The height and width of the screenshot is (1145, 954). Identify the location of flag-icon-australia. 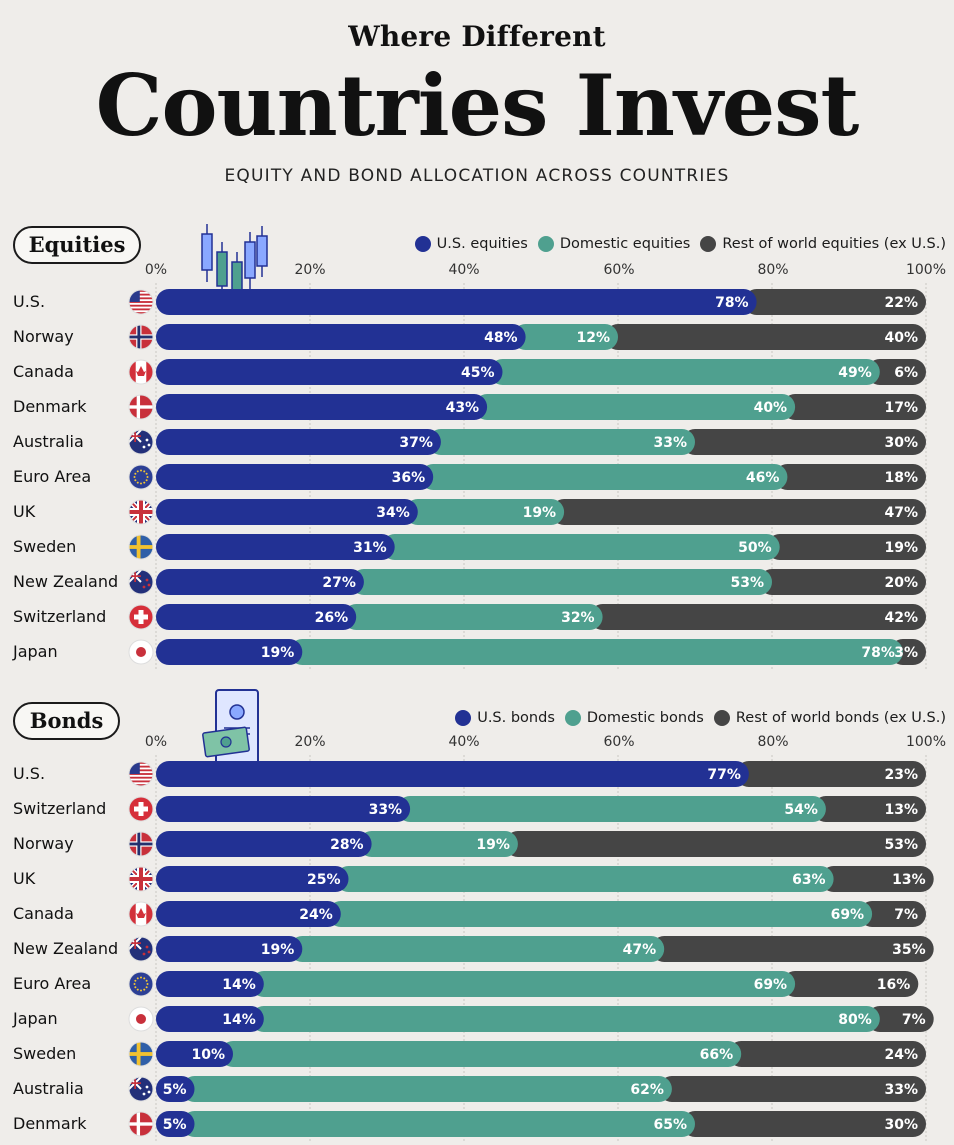
(141, 1089).